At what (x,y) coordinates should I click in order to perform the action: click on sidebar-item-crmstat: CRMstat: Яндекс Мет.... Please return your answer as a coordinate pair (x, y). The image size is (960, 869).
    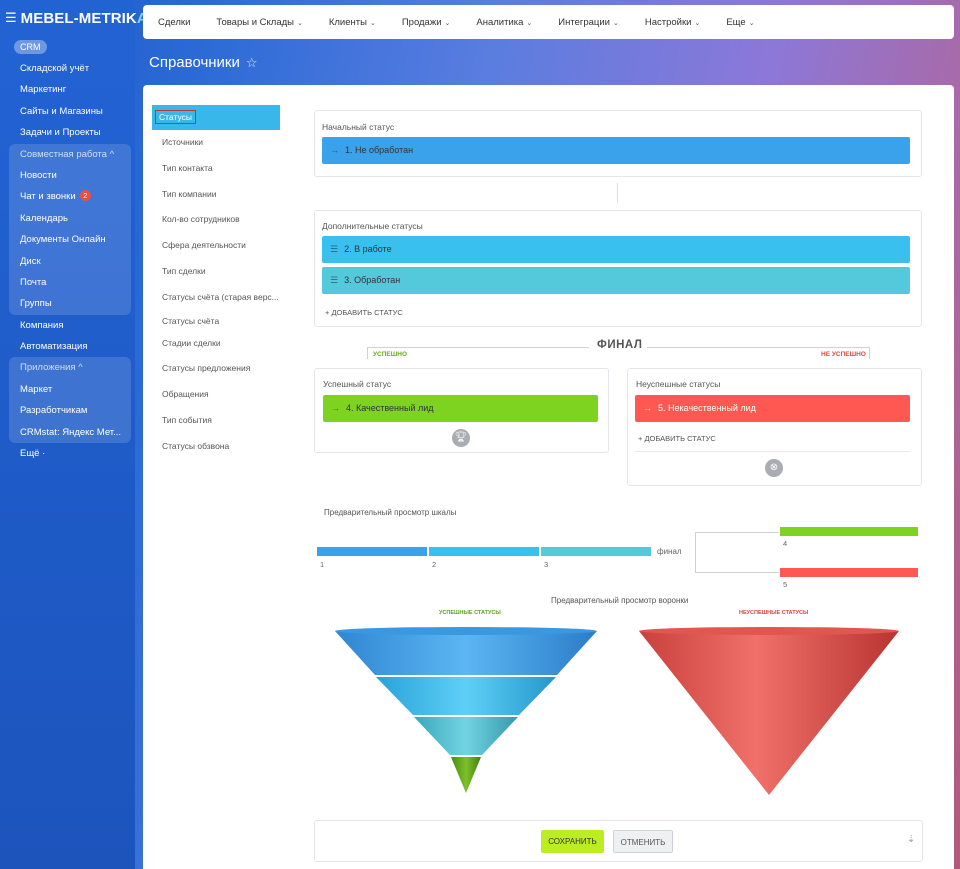
    Looking at the image, I should click on (71, 432).